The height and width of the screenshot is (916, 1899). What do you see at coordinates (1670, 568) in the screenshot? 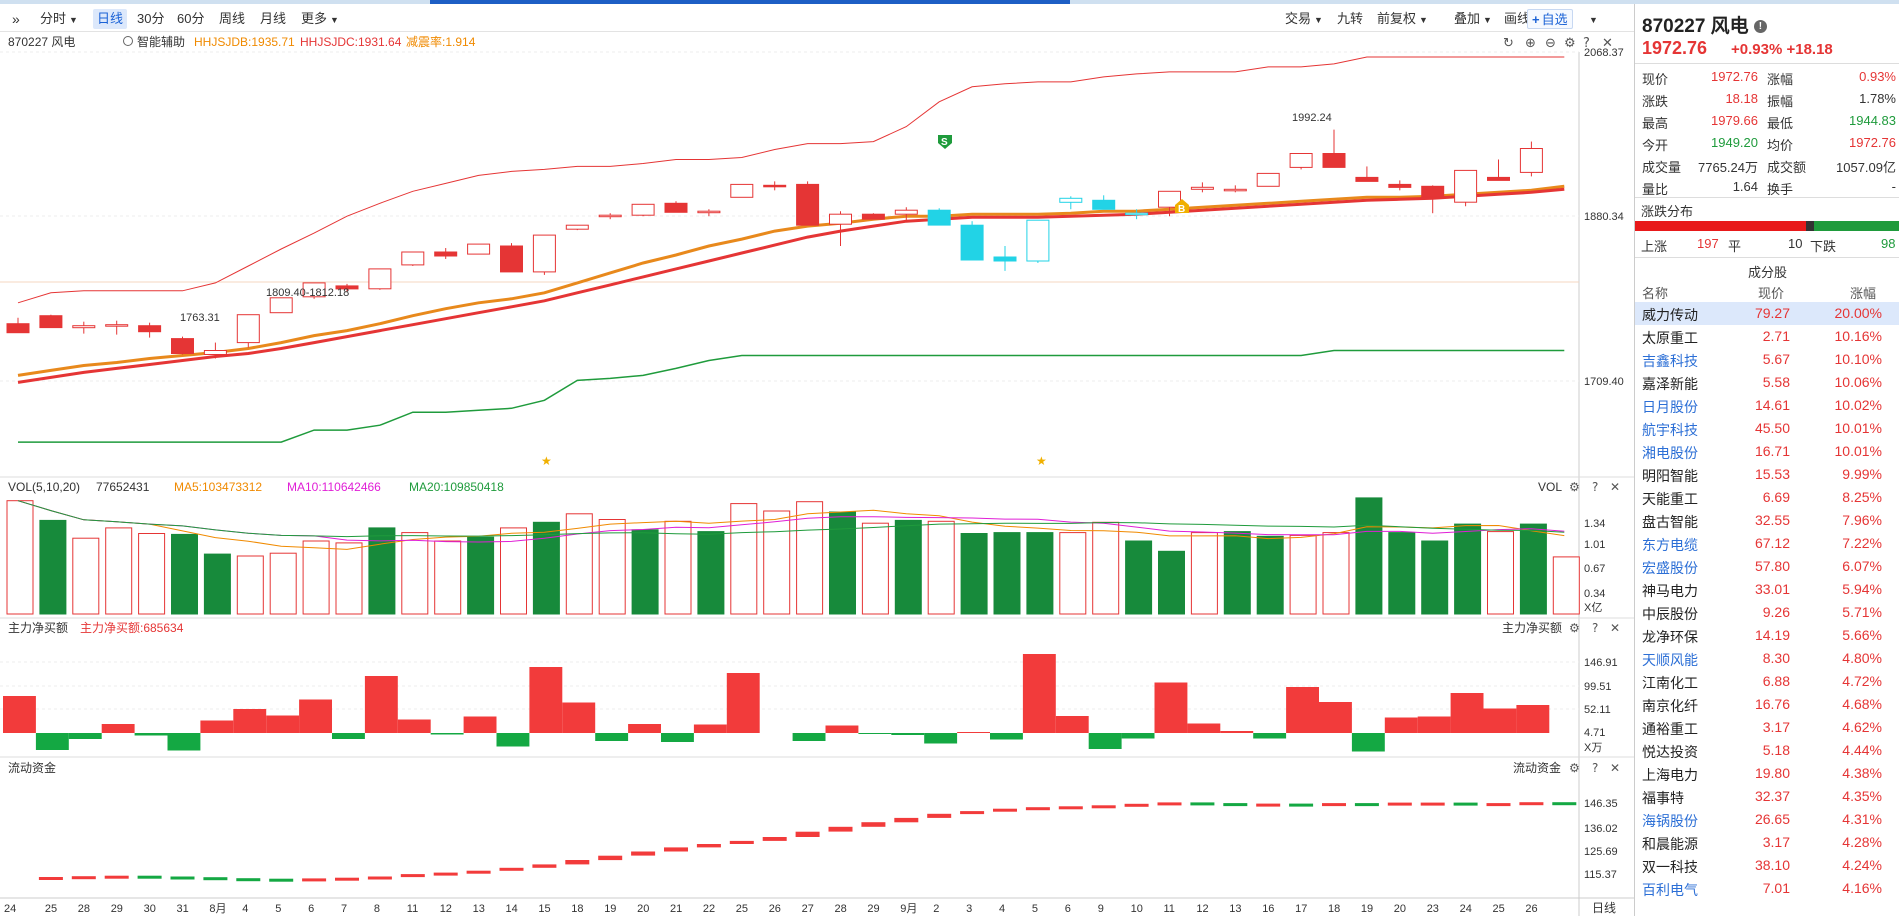
I see `stock-name: 宏盛股份` at bounding box center [1670, 568].